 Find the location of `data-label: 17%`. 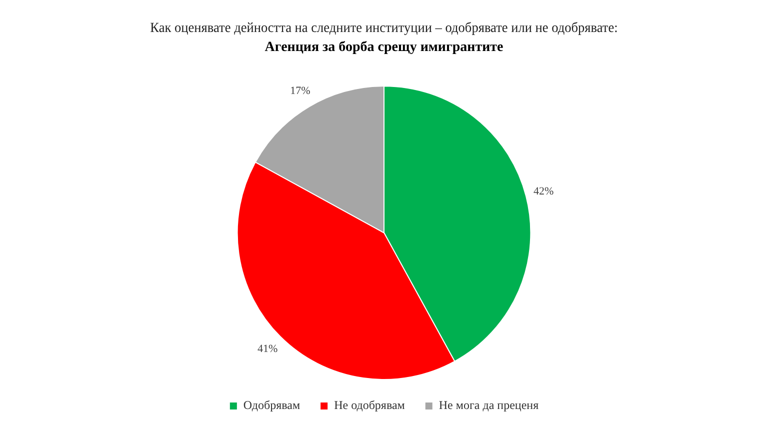

data-label: 17% is located at coordinates (300, 90).